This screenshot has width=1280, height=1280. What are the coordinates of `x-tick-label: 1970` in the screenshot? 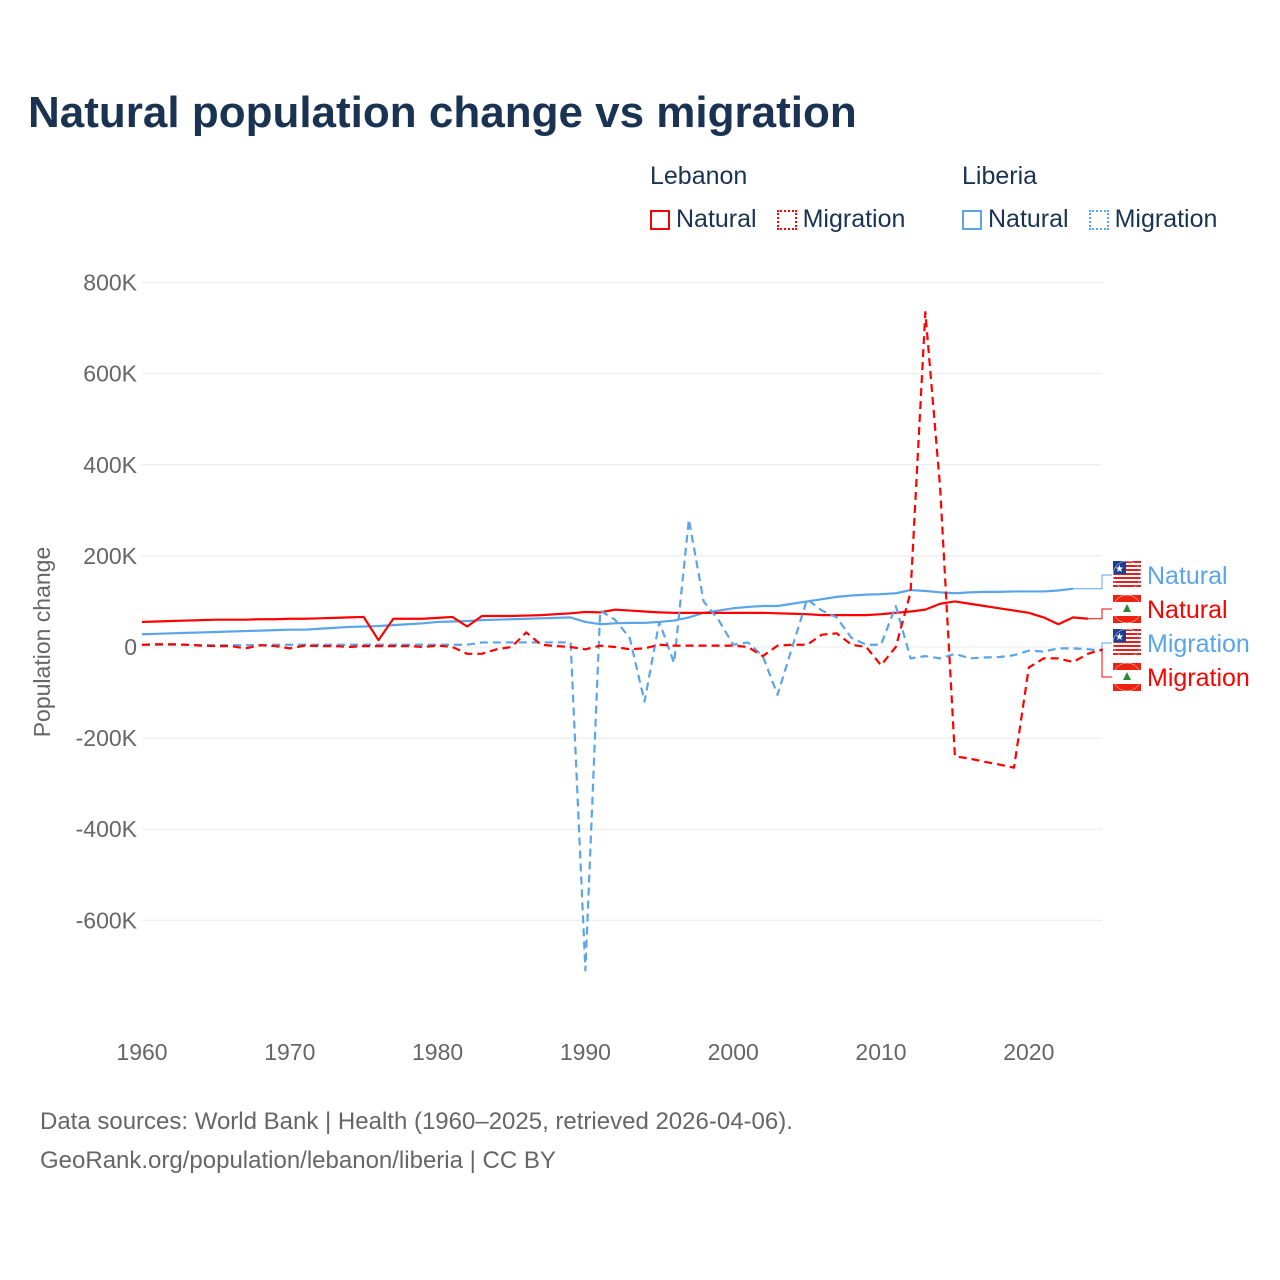 It's located at (289, 1052).